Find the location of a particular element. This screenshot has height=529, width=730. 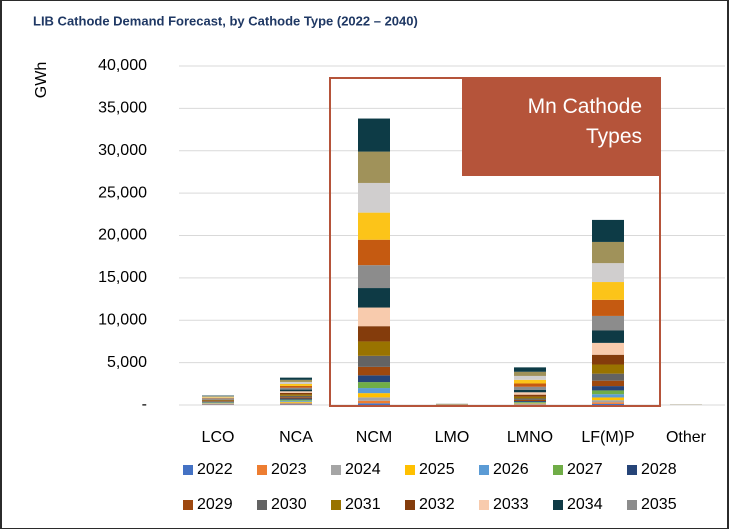

y-tick-label: 10,000 is located at coordinates (122, 319).